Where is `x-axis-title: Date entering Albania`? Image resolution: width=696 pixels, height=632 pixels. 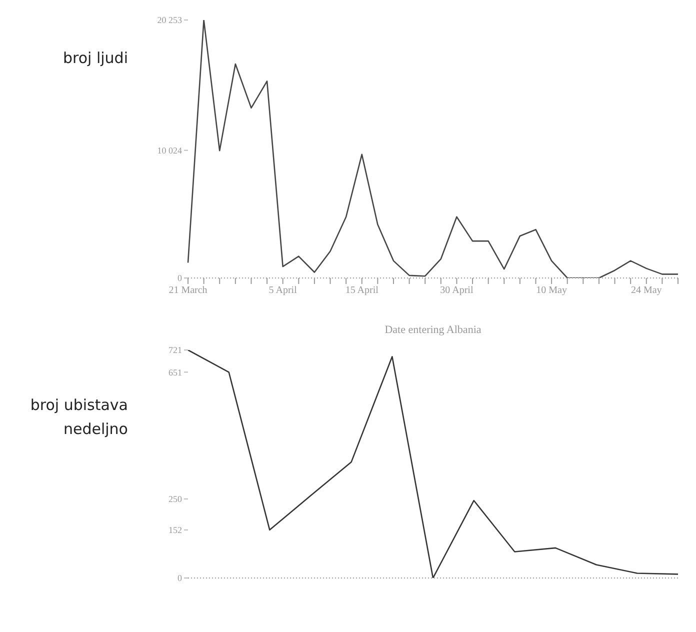
x-axis-title: Date entering Albania is located at coordinates (433, 330).